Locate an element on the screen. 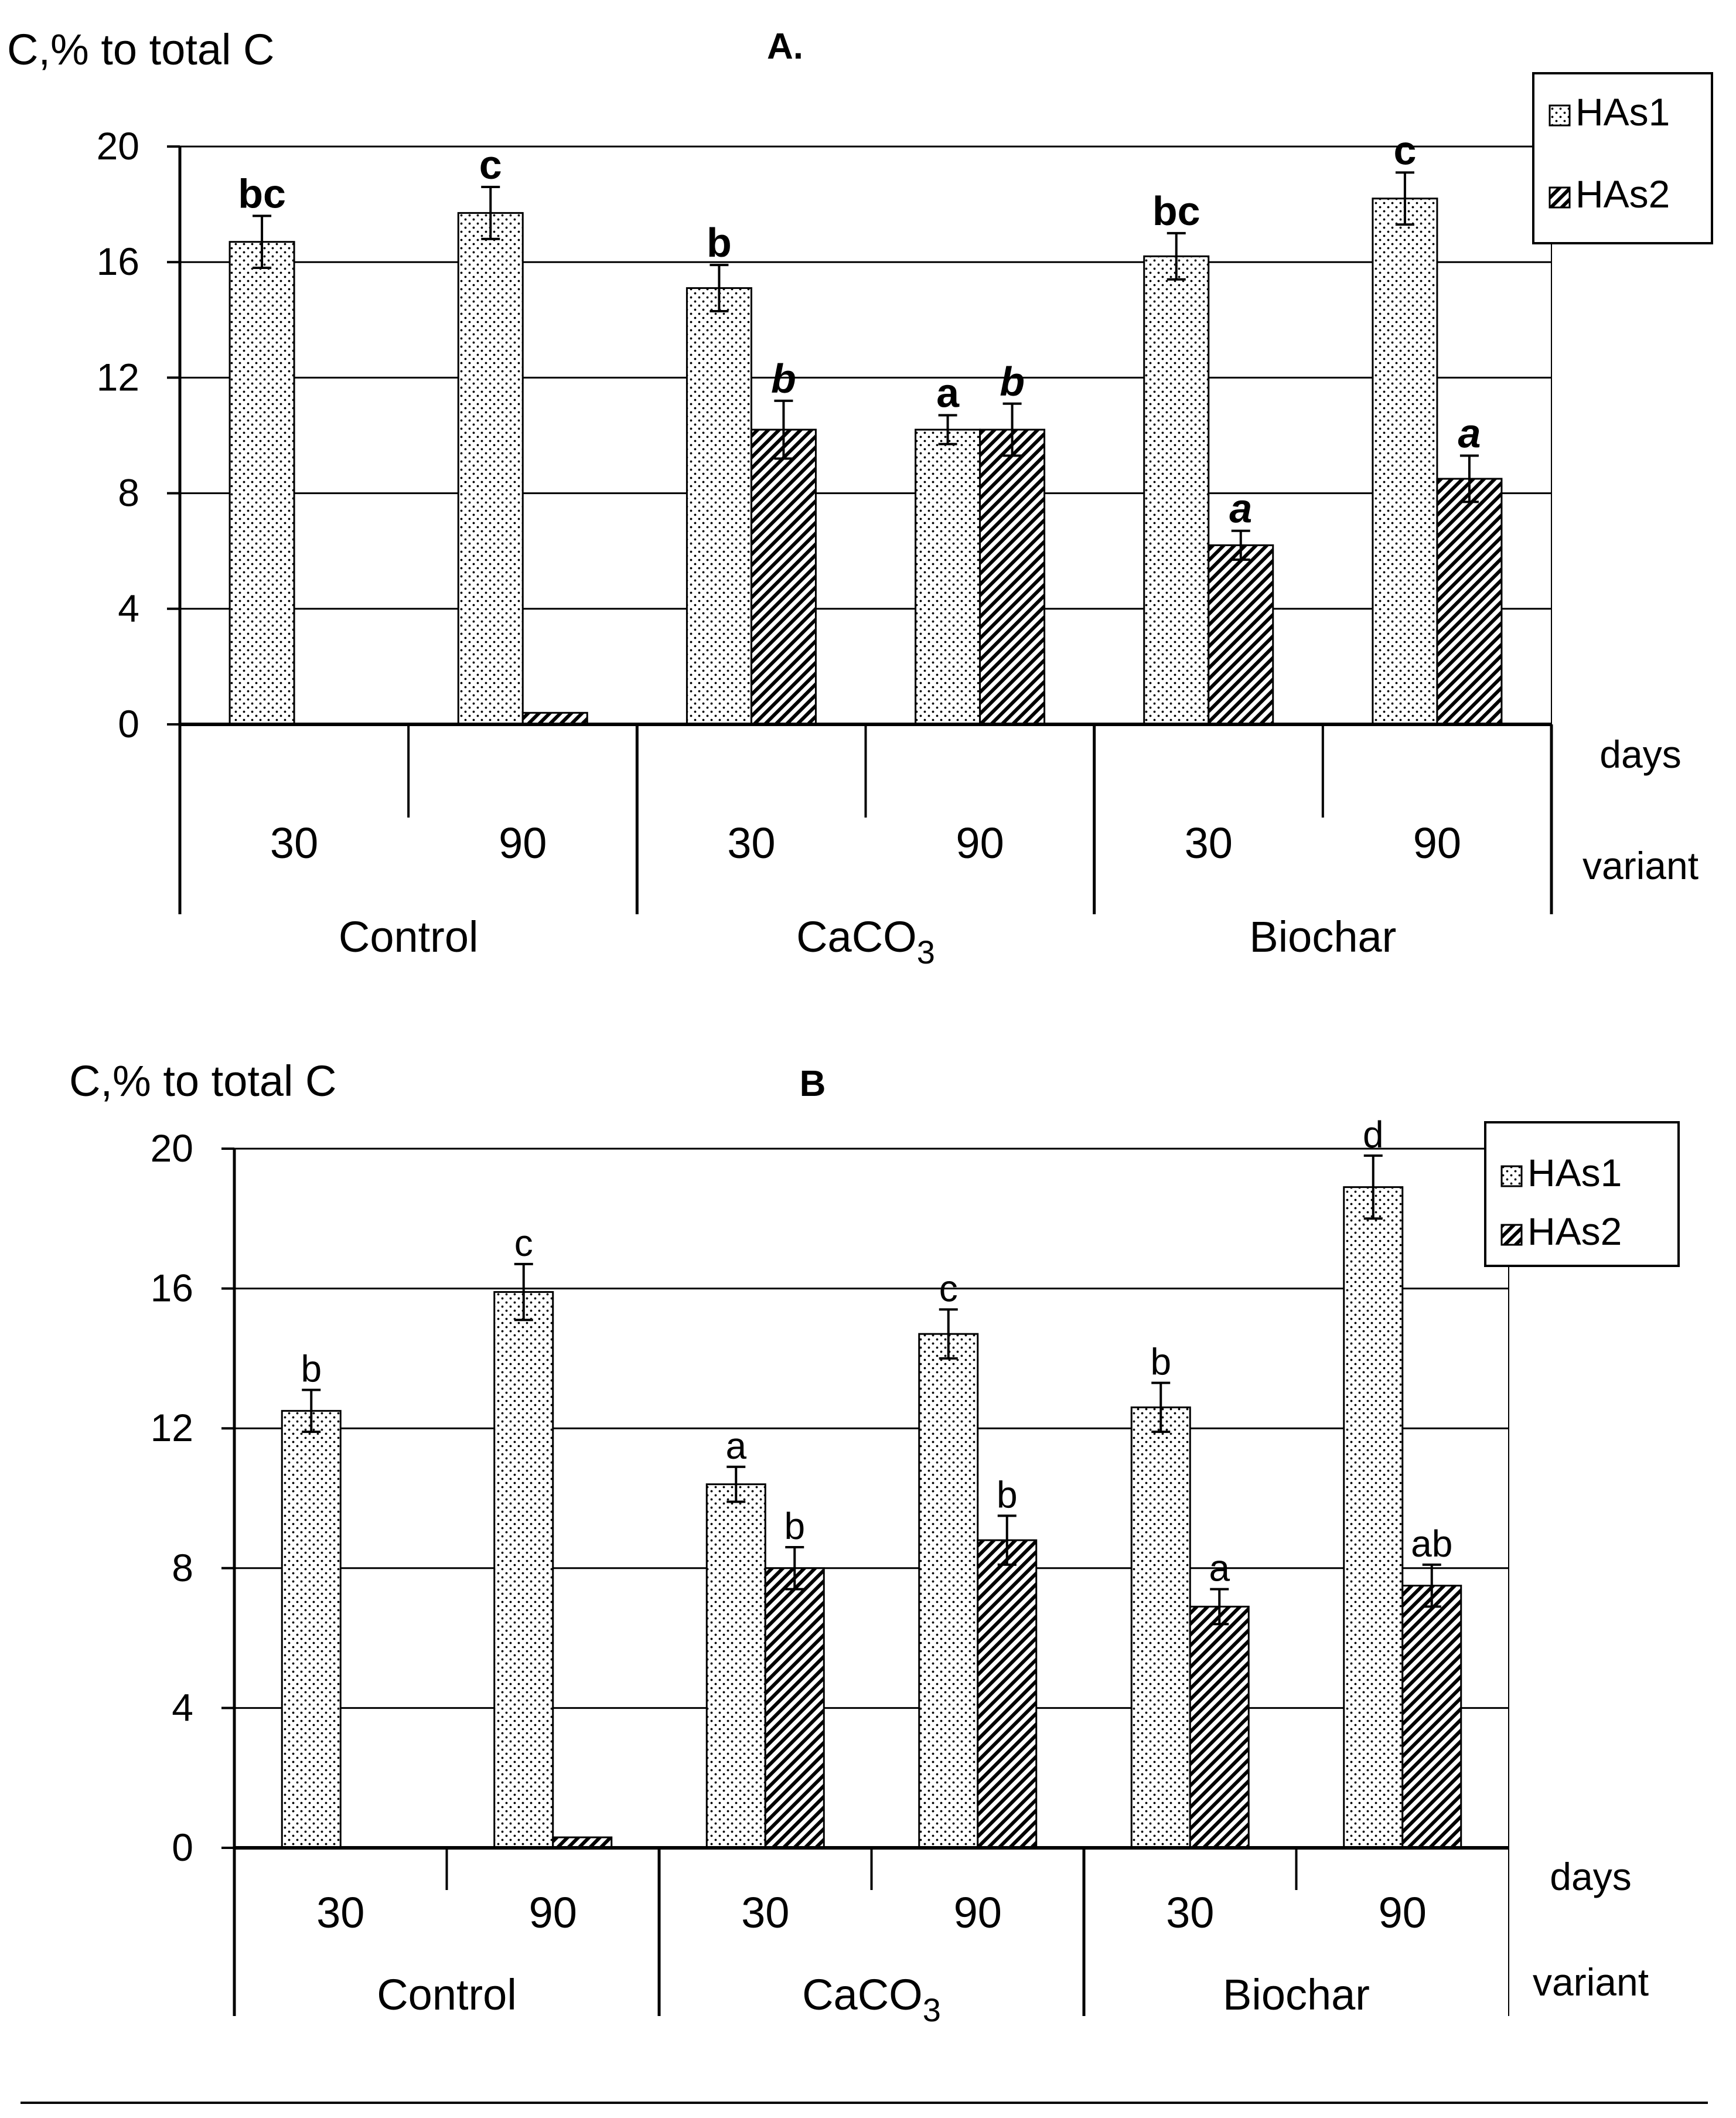 The image size is (1736, 2118). significance-letter: d is located at coordinates (1373, 1135).